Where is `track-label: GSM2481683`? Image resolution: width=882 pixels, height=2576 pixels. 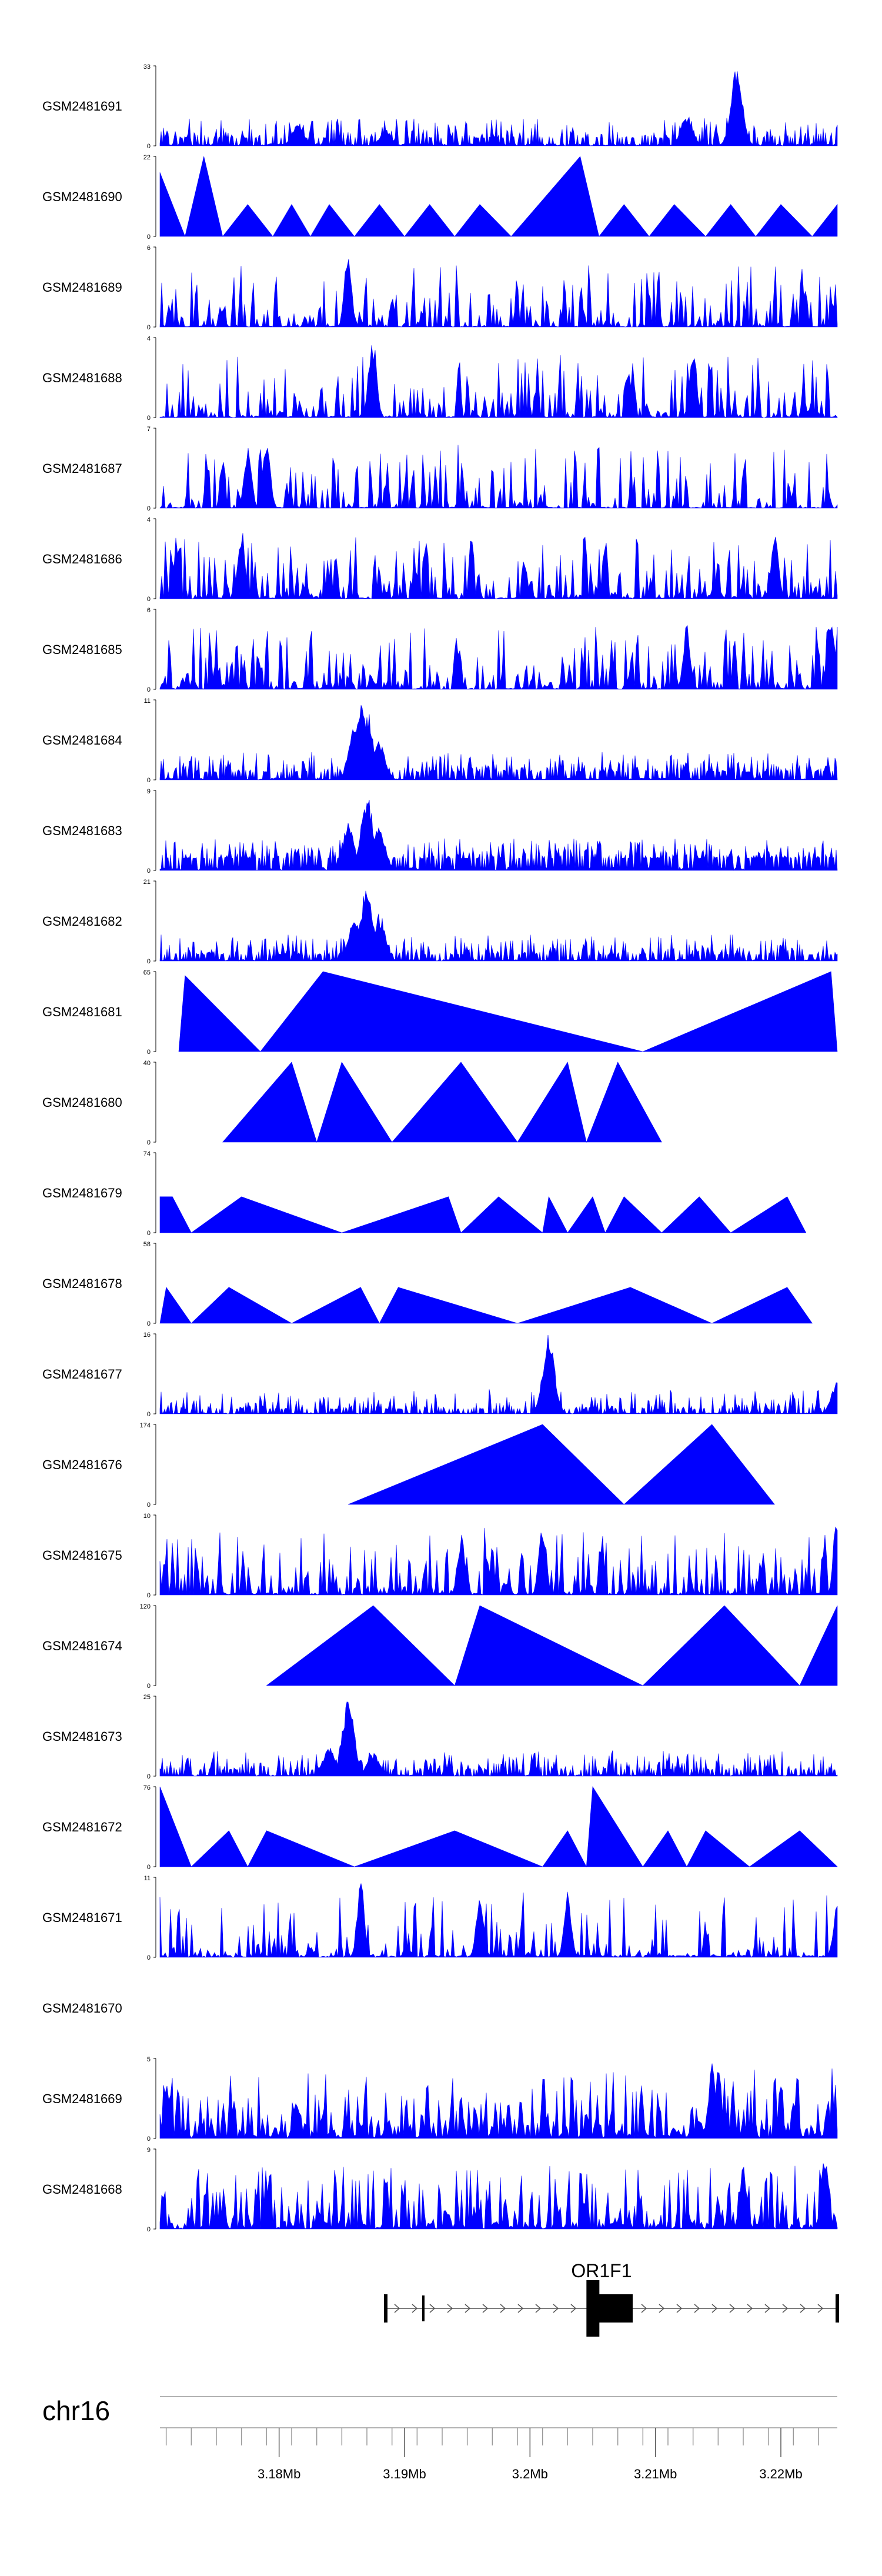
track-label: GSM2481683 is located at coordinates (82, 830).